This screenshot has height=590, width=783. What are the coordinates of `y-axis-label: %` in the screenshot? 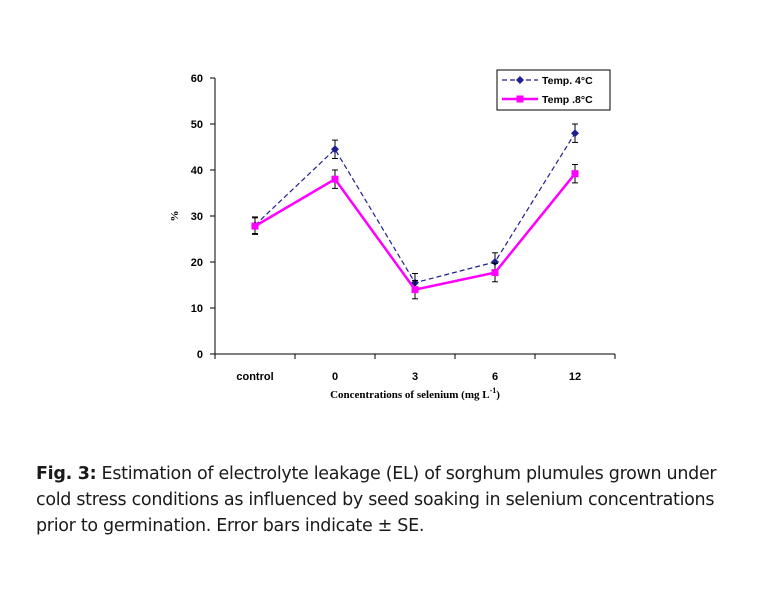 It's located at (175, 216).